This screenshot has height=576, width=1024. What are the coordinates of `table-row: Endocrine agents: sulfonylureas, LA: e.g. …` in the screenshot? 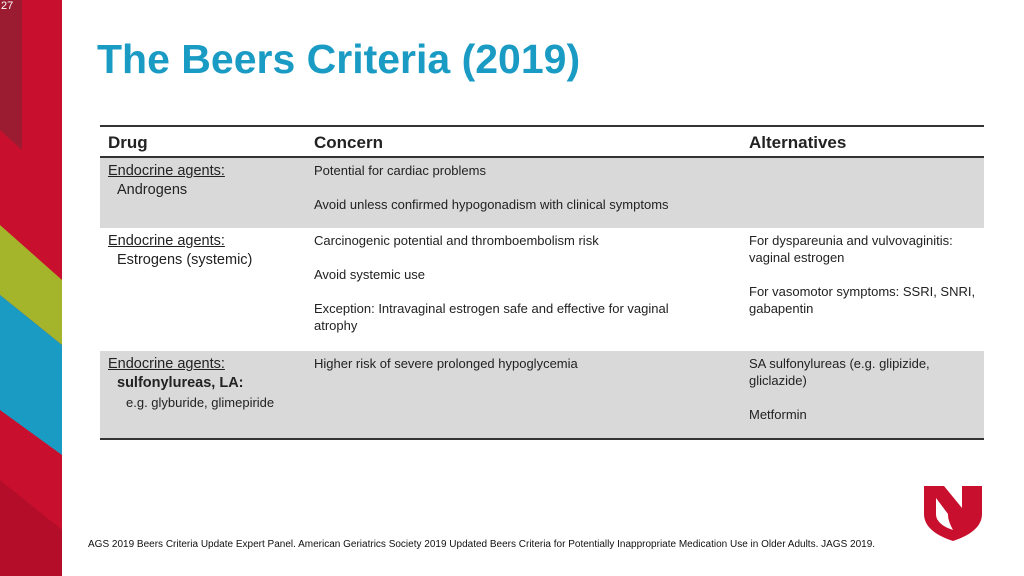 It's located at (542, 394).